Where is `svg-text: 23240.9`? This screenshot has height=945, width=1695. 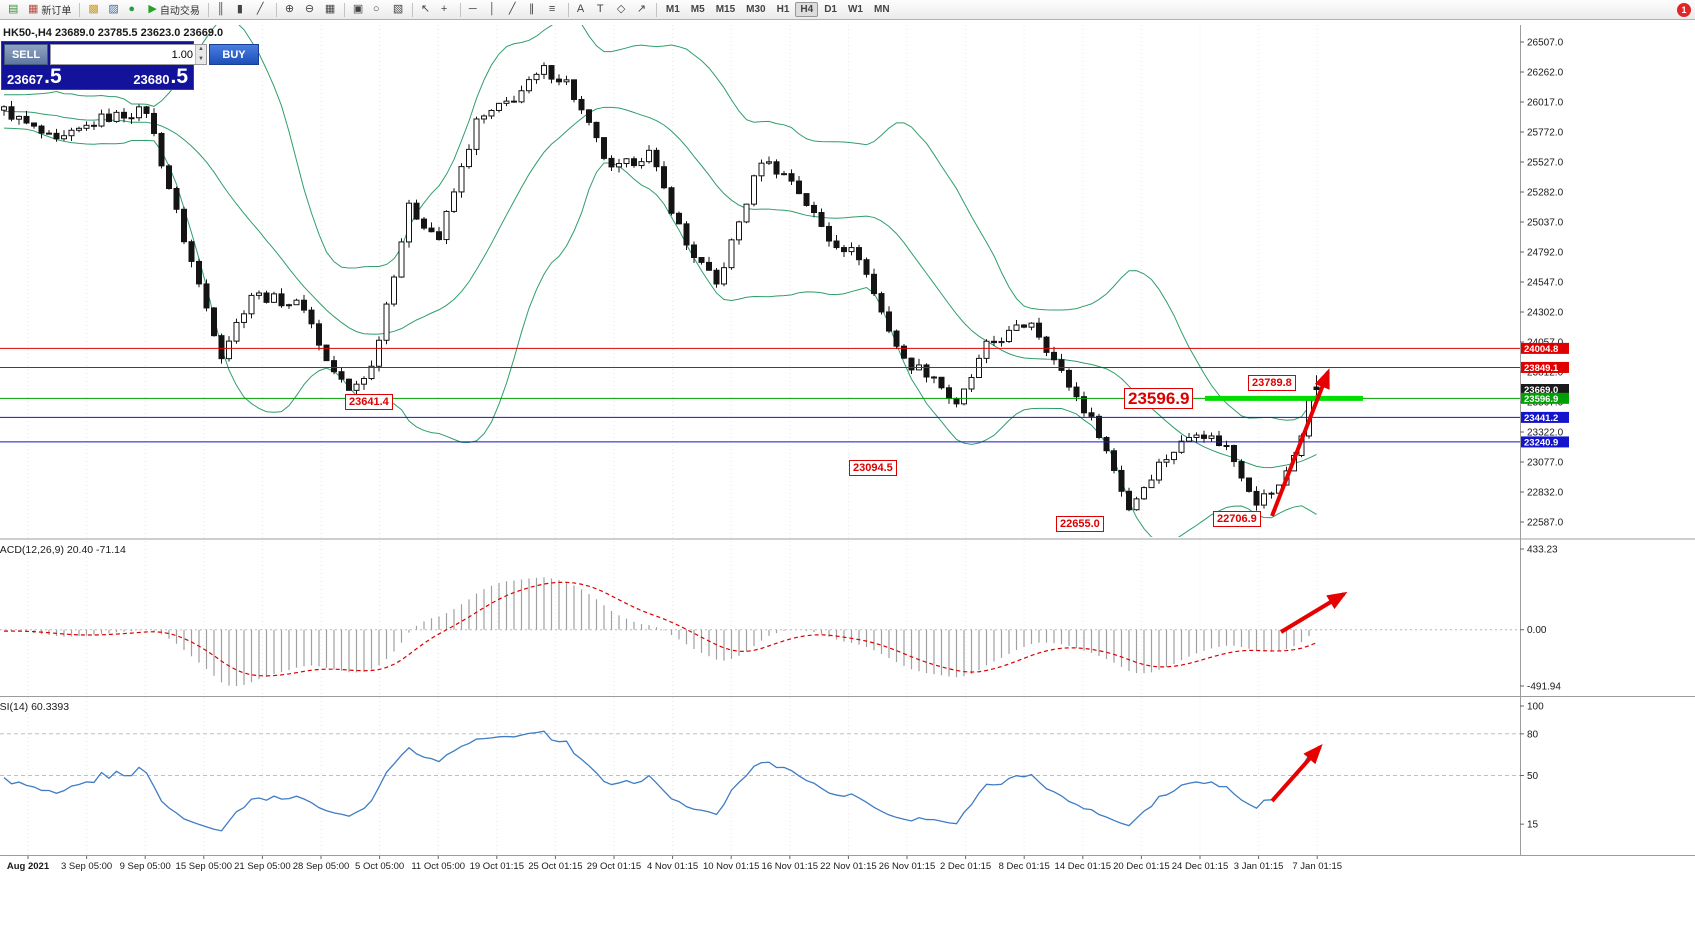 svg-text: 23240.9 is located at coordinates (1541, 442).